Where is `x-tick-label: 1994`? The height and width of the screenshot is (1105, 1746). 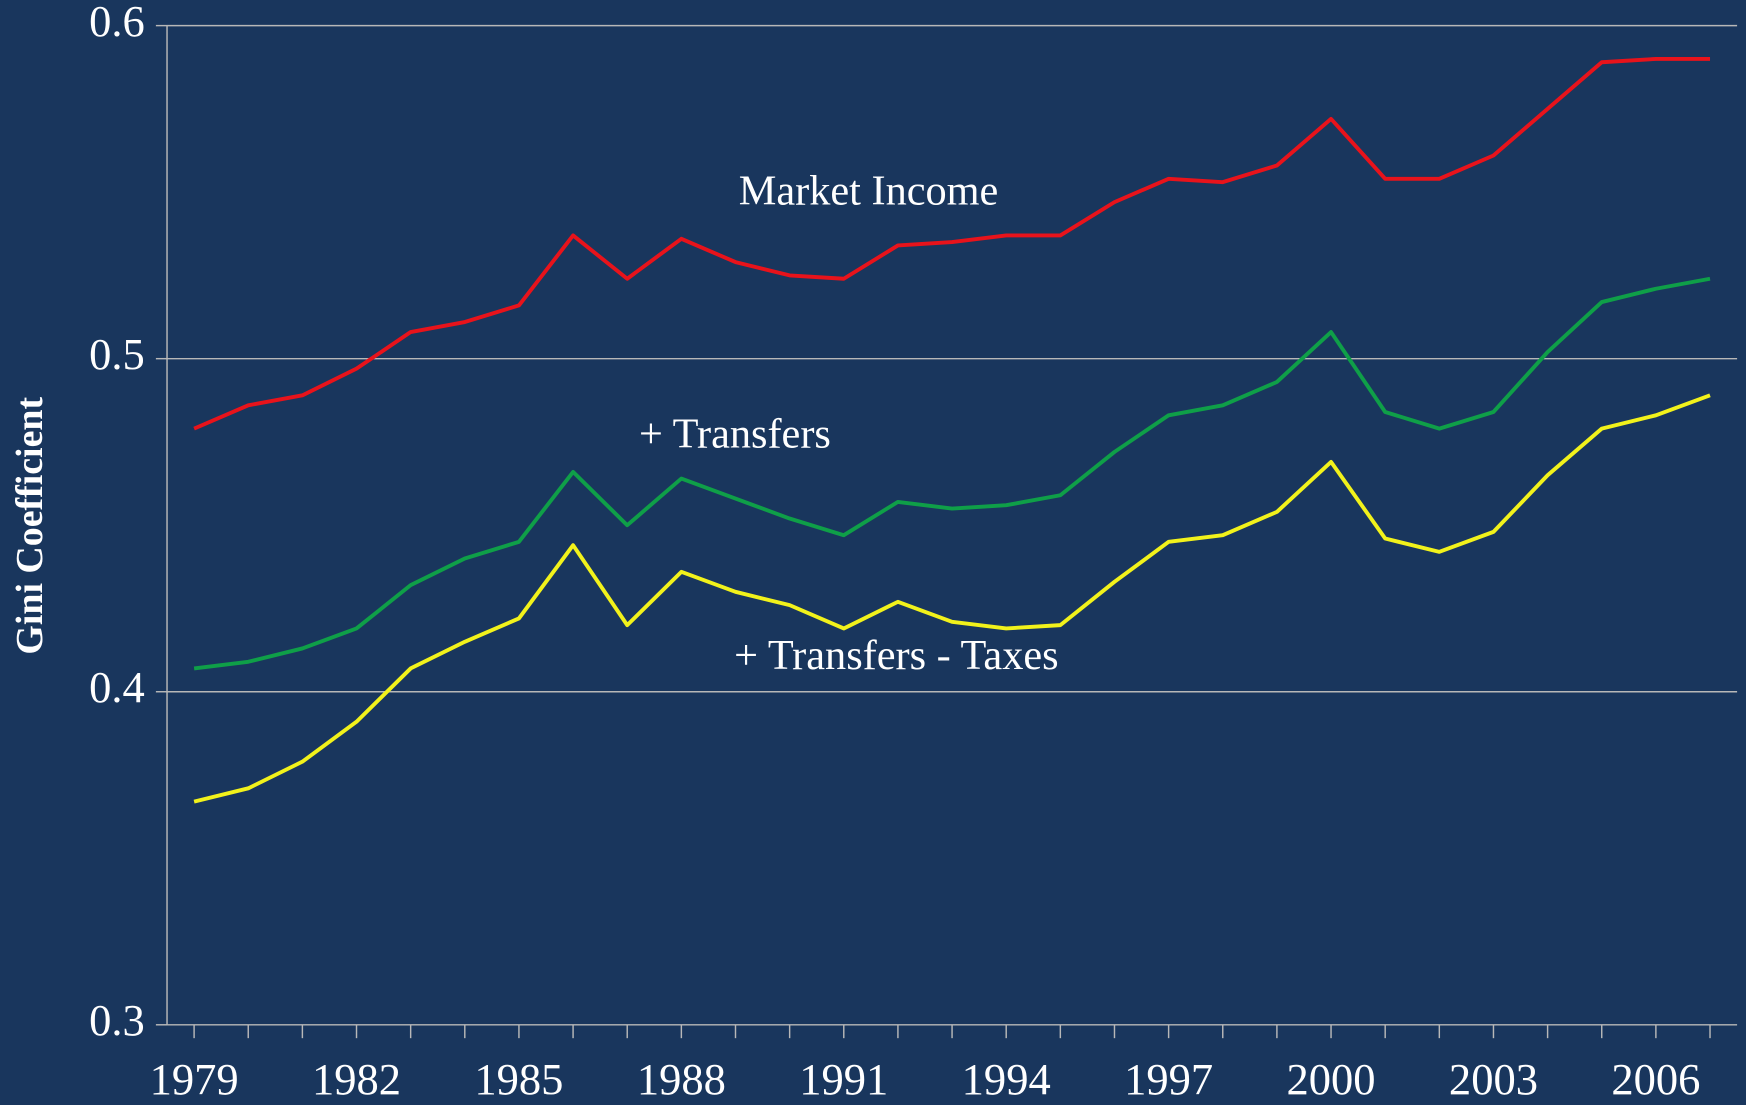 x-tick-label: 1994 is located at coordinates (1006, 1079).